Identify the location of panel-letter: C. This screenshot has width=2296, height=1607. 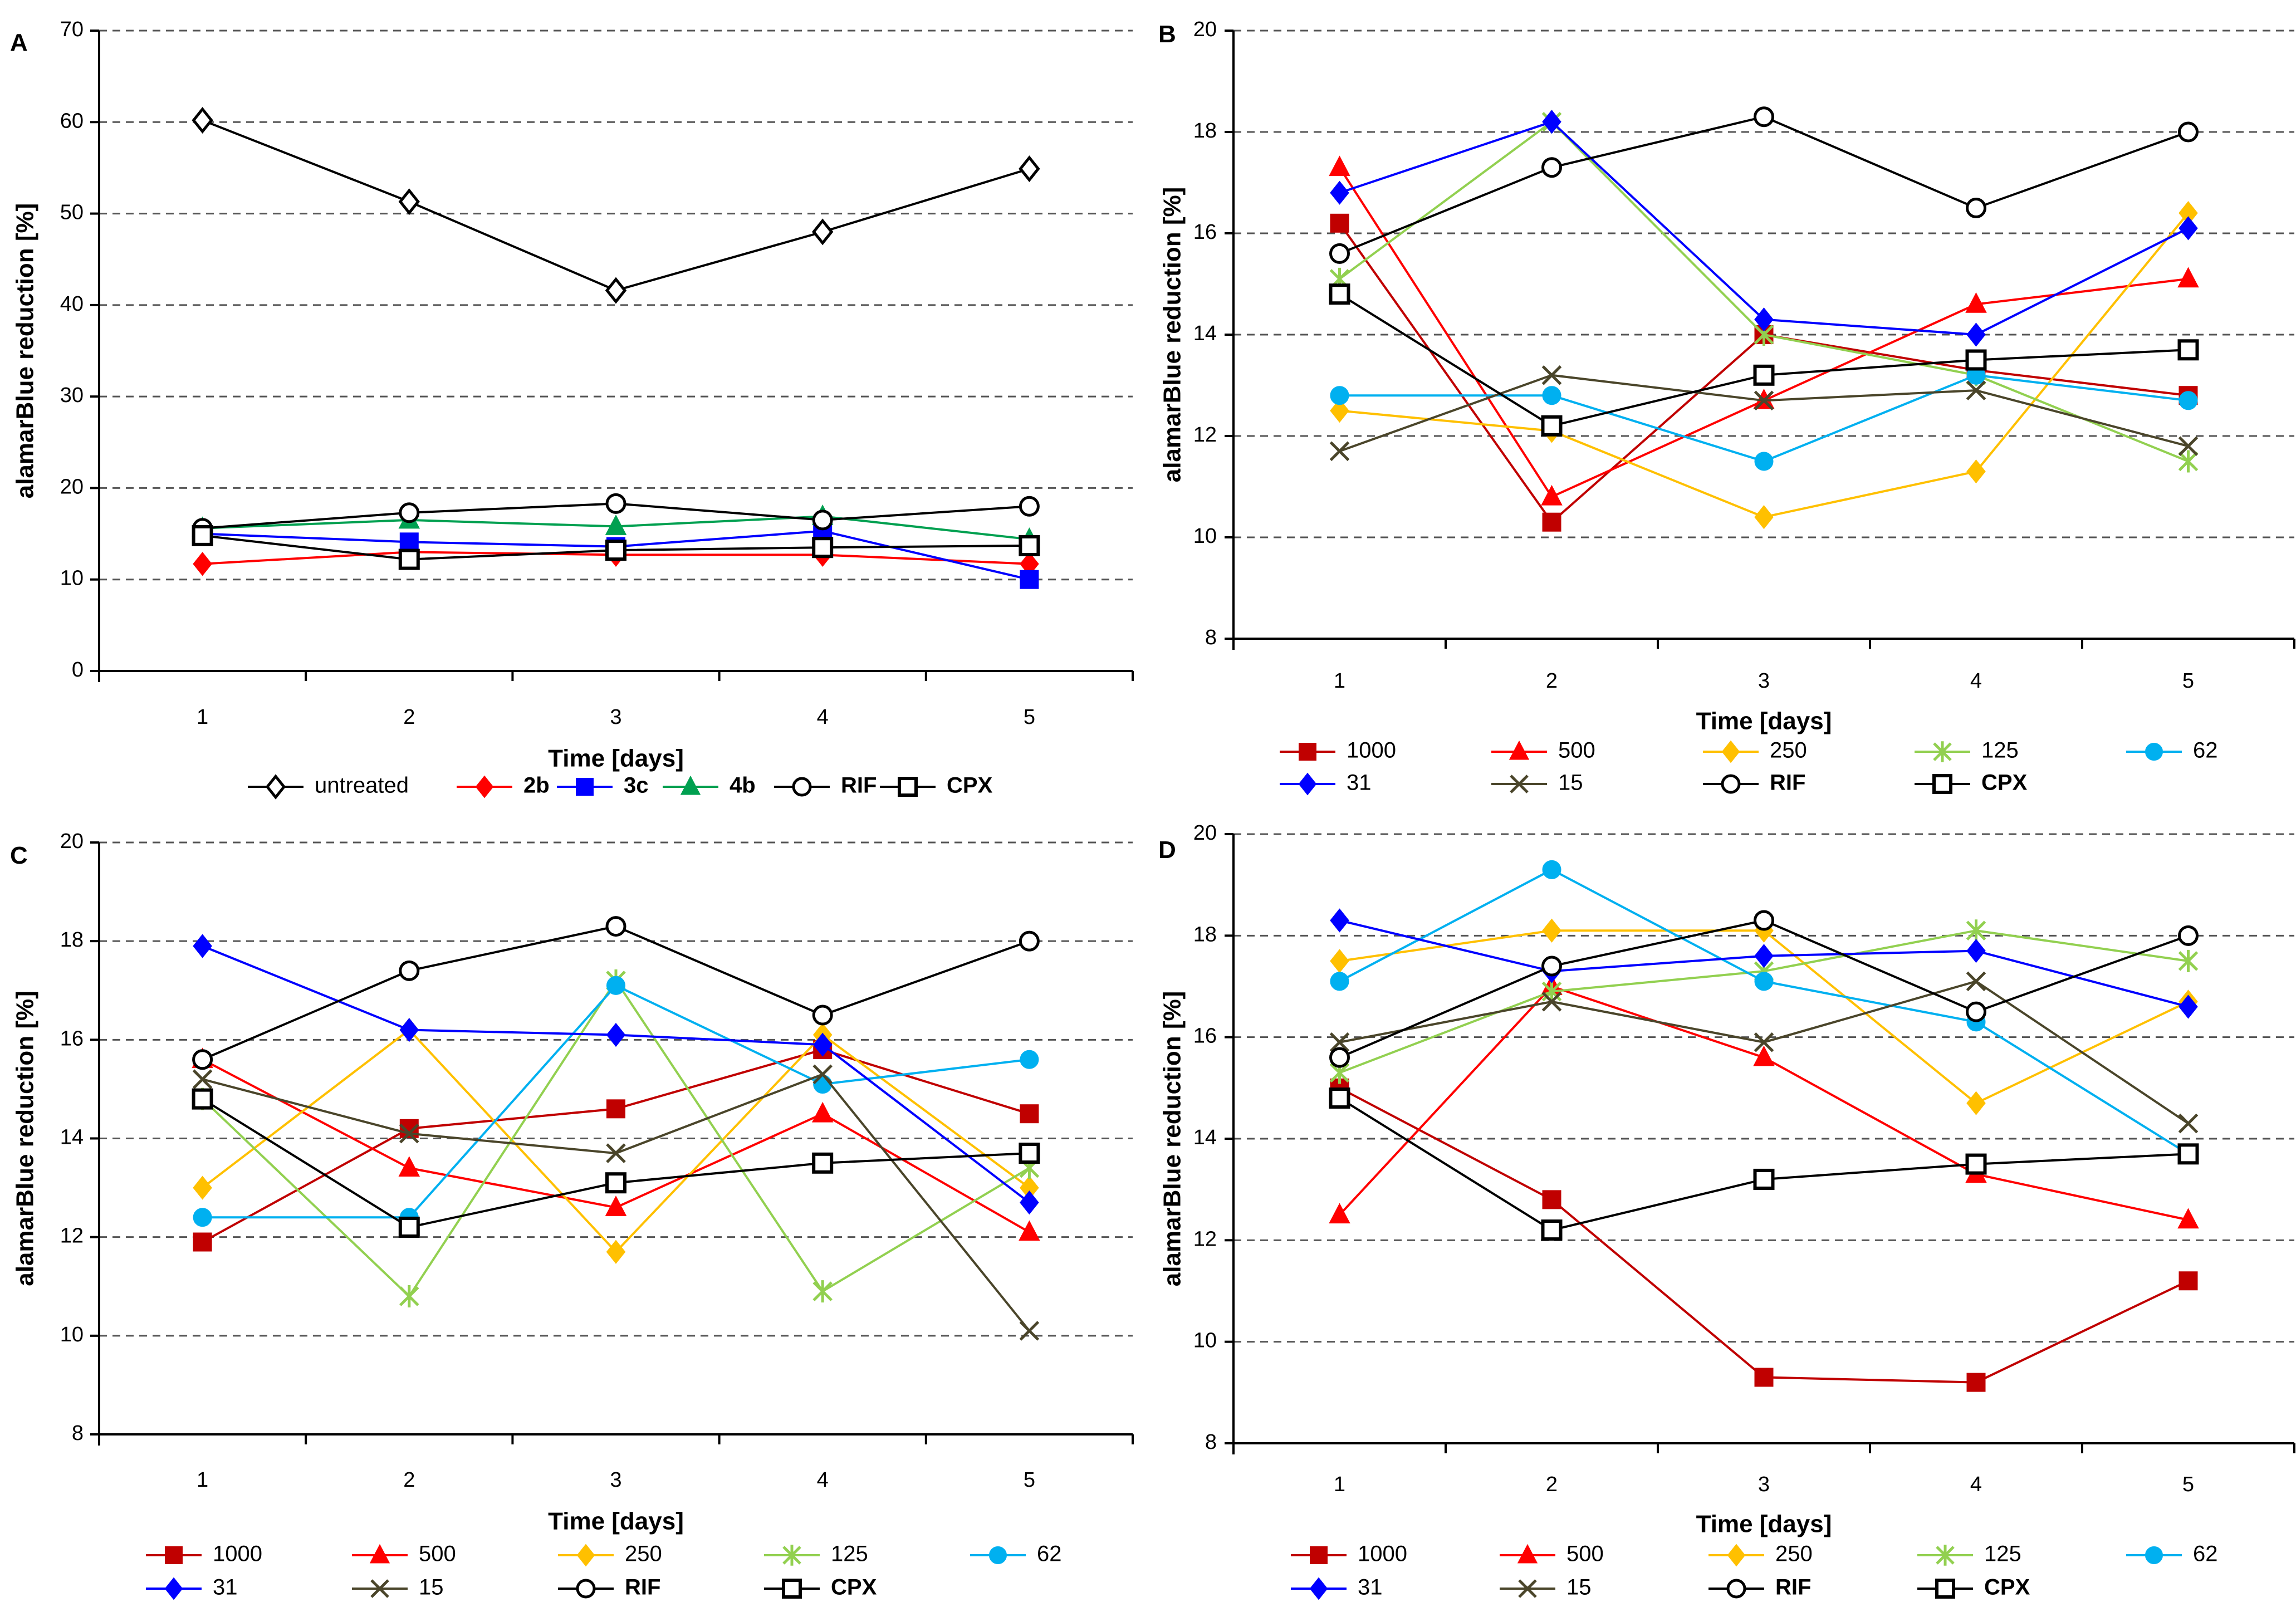
(19, 855).